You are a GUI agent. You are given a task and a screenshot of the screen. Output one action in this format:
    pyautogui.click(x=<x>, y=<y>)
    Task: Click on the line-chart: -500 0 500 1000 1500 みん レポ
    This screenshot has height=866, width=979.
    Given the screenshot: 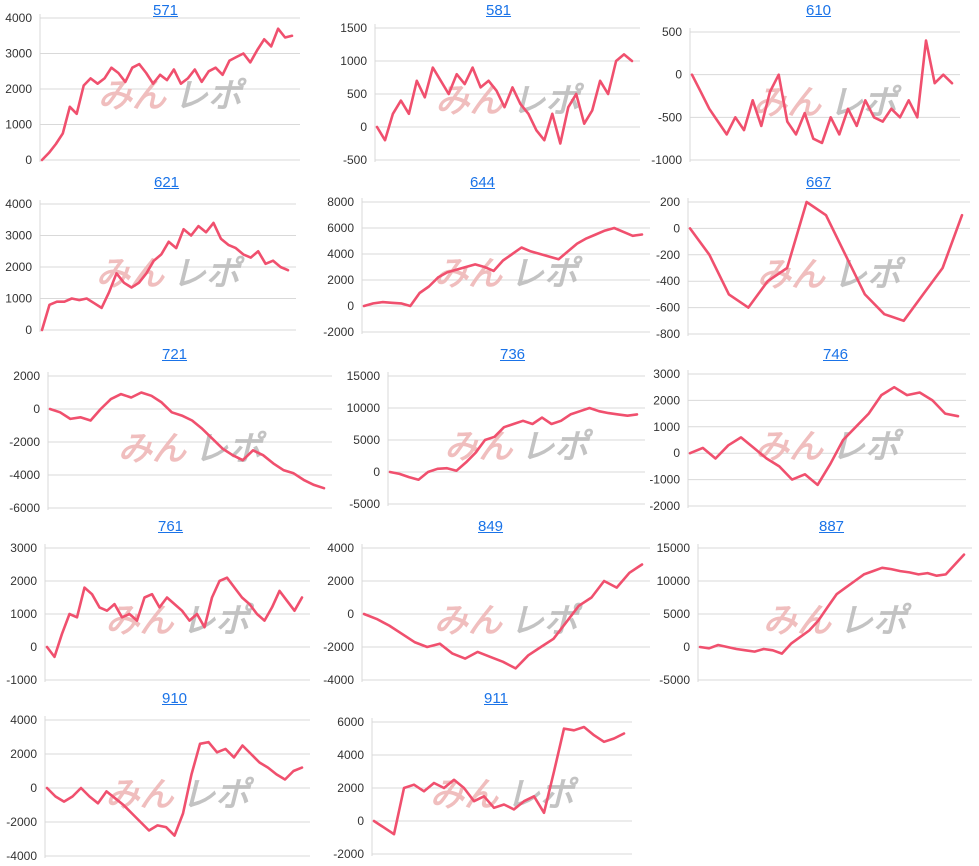 What is the action you would take?
    pyautogui.click(x=490, y=94)
    